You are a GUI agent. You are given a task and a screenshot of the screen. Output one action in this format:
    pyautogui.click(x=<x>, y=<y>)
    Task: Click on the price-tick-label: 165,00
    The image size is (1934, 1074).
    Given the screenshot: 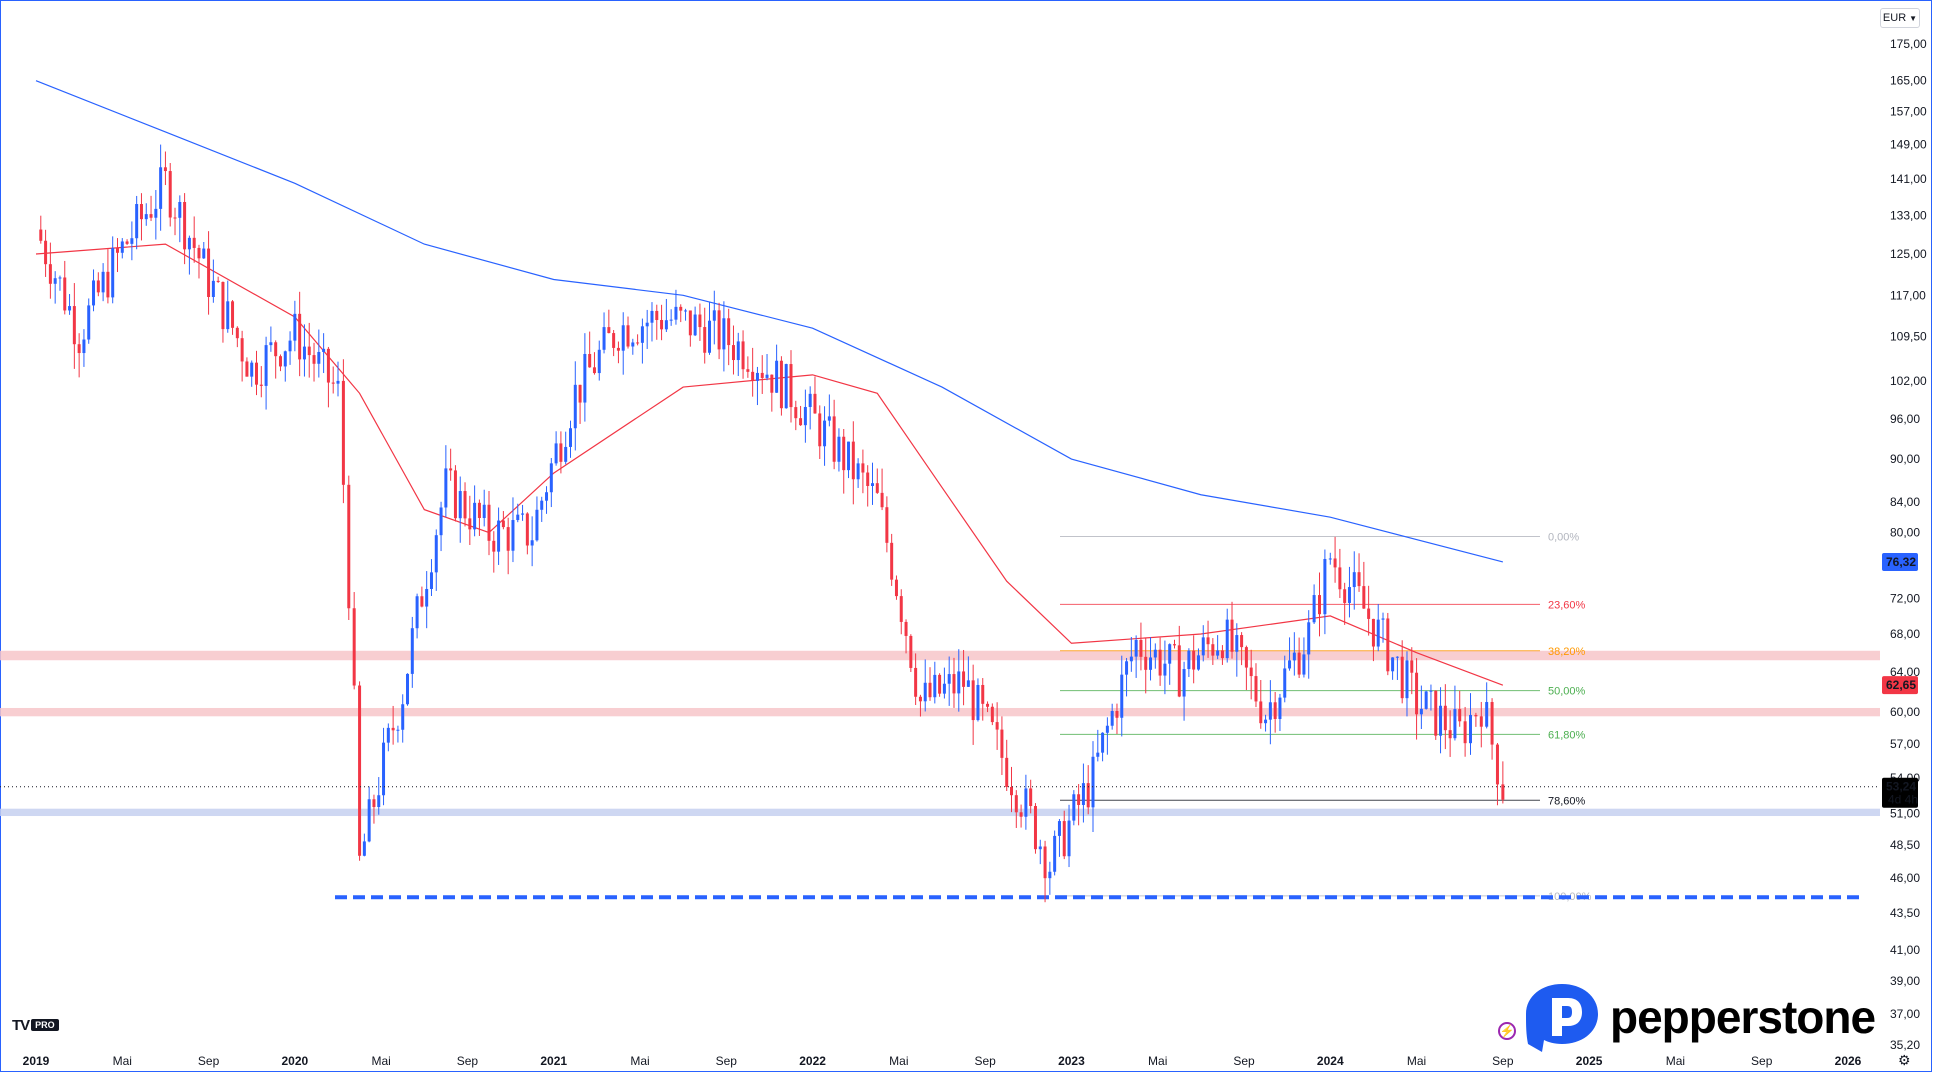 What is the action you would take?
    pyautogui.click(x=1908, y=81)
    